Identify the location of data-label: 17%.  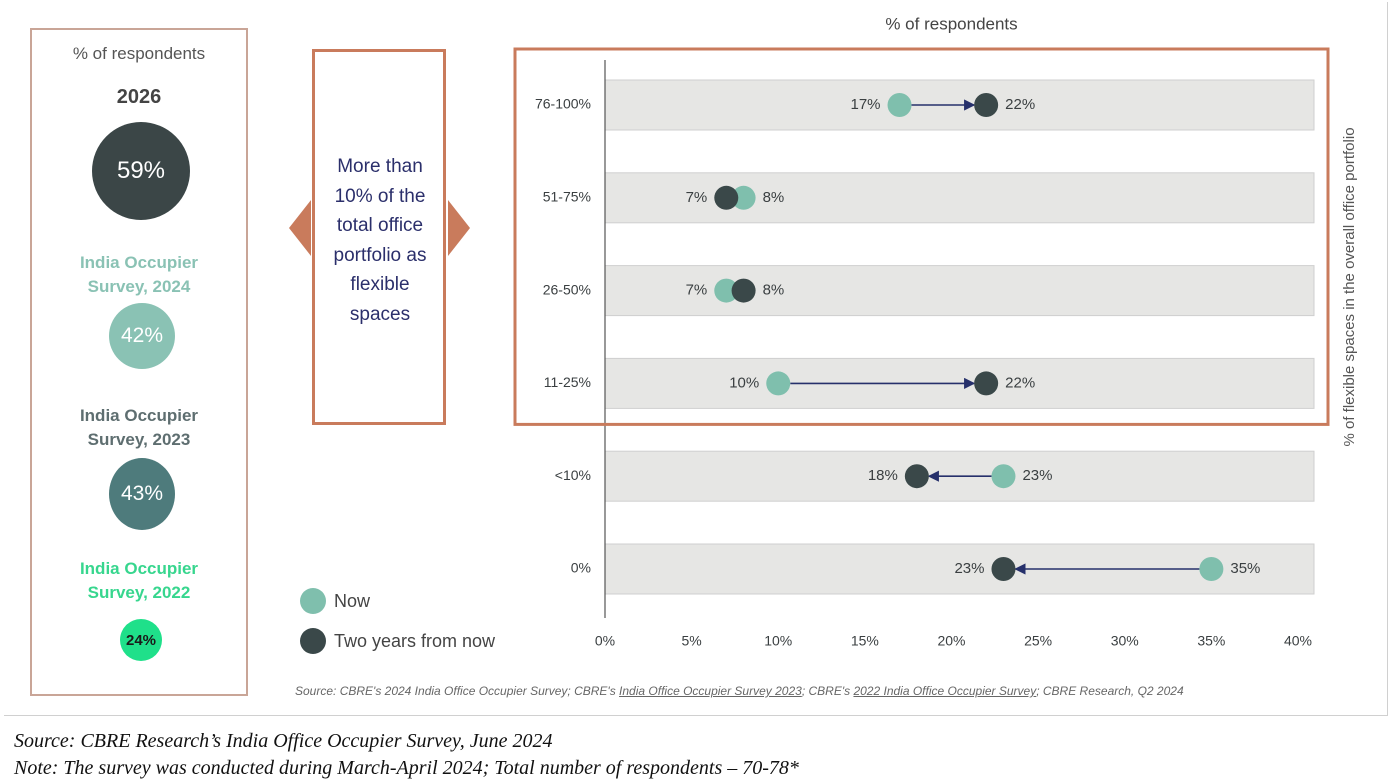
(865, 104).